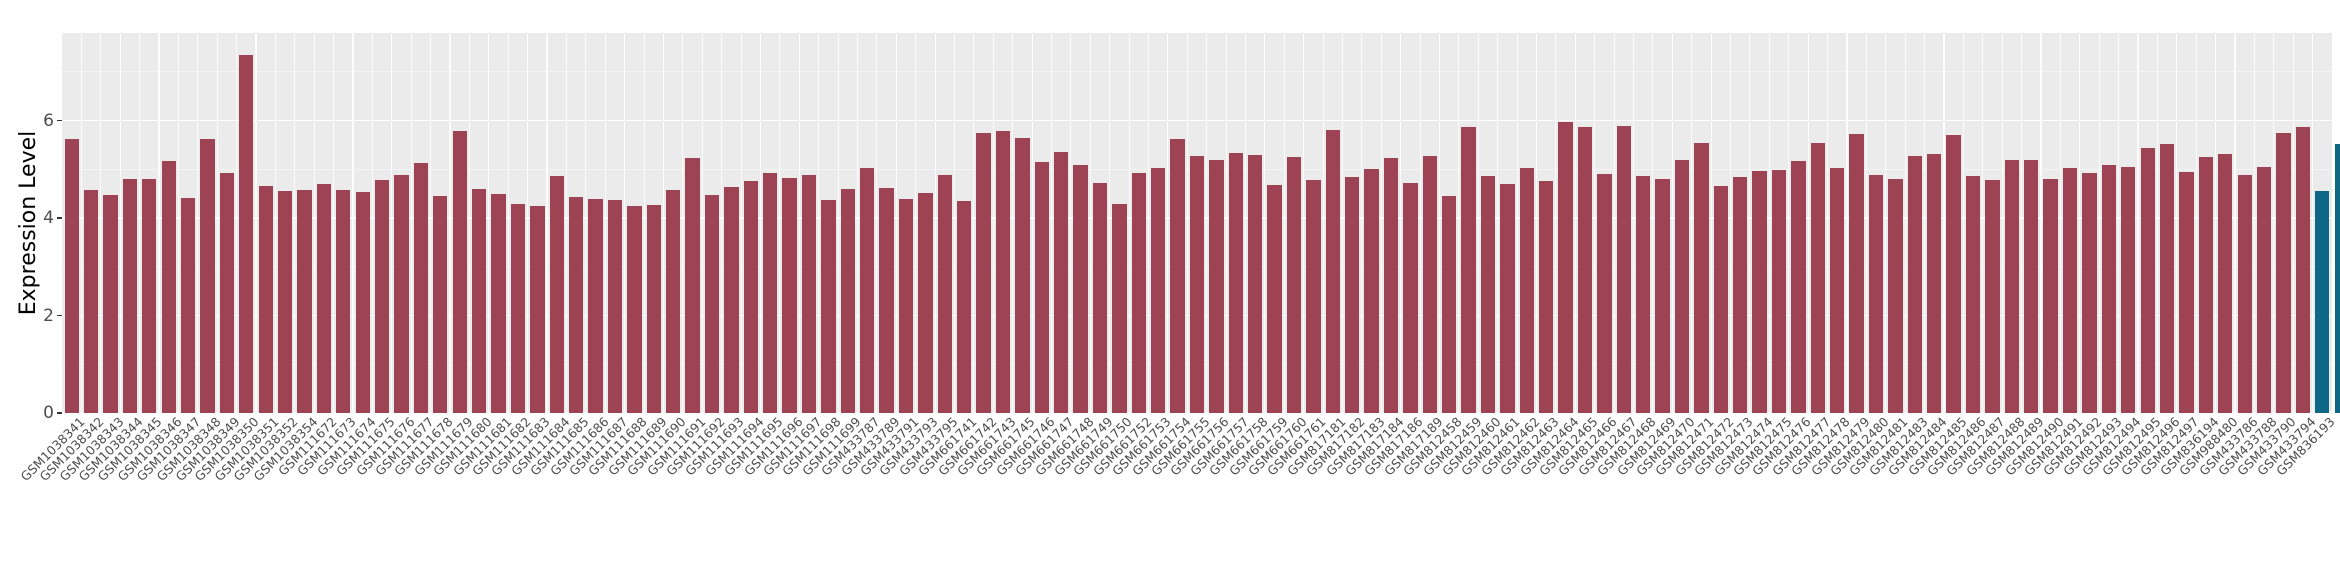 The width and height of the screenshot is (2340, 580). I want to click on y-axis-tick-label: 4, so click(48, 218).